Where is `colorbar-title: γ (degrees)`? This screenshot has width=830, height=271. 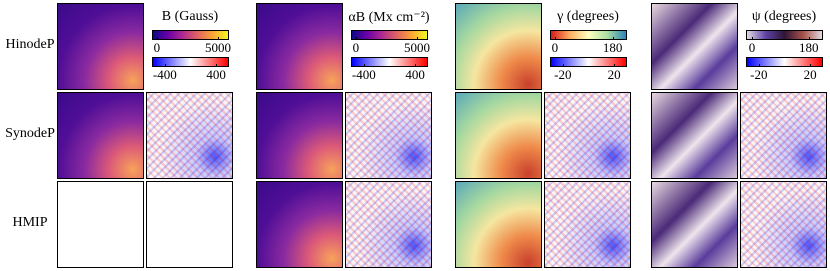
colorbar-title: γ (degrees) is located at coordinates (588, 16).